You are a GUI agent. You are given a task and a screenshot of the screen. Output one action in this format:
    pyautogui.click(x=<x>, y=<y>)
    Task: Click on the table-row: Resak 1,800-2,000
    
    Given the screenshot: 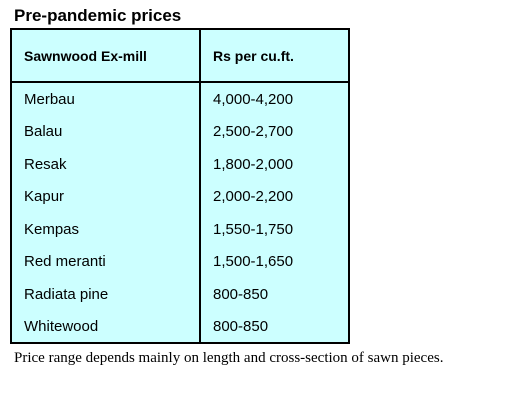 What is the action you would take?
    pyautogui.click(x=180, y=164)
    